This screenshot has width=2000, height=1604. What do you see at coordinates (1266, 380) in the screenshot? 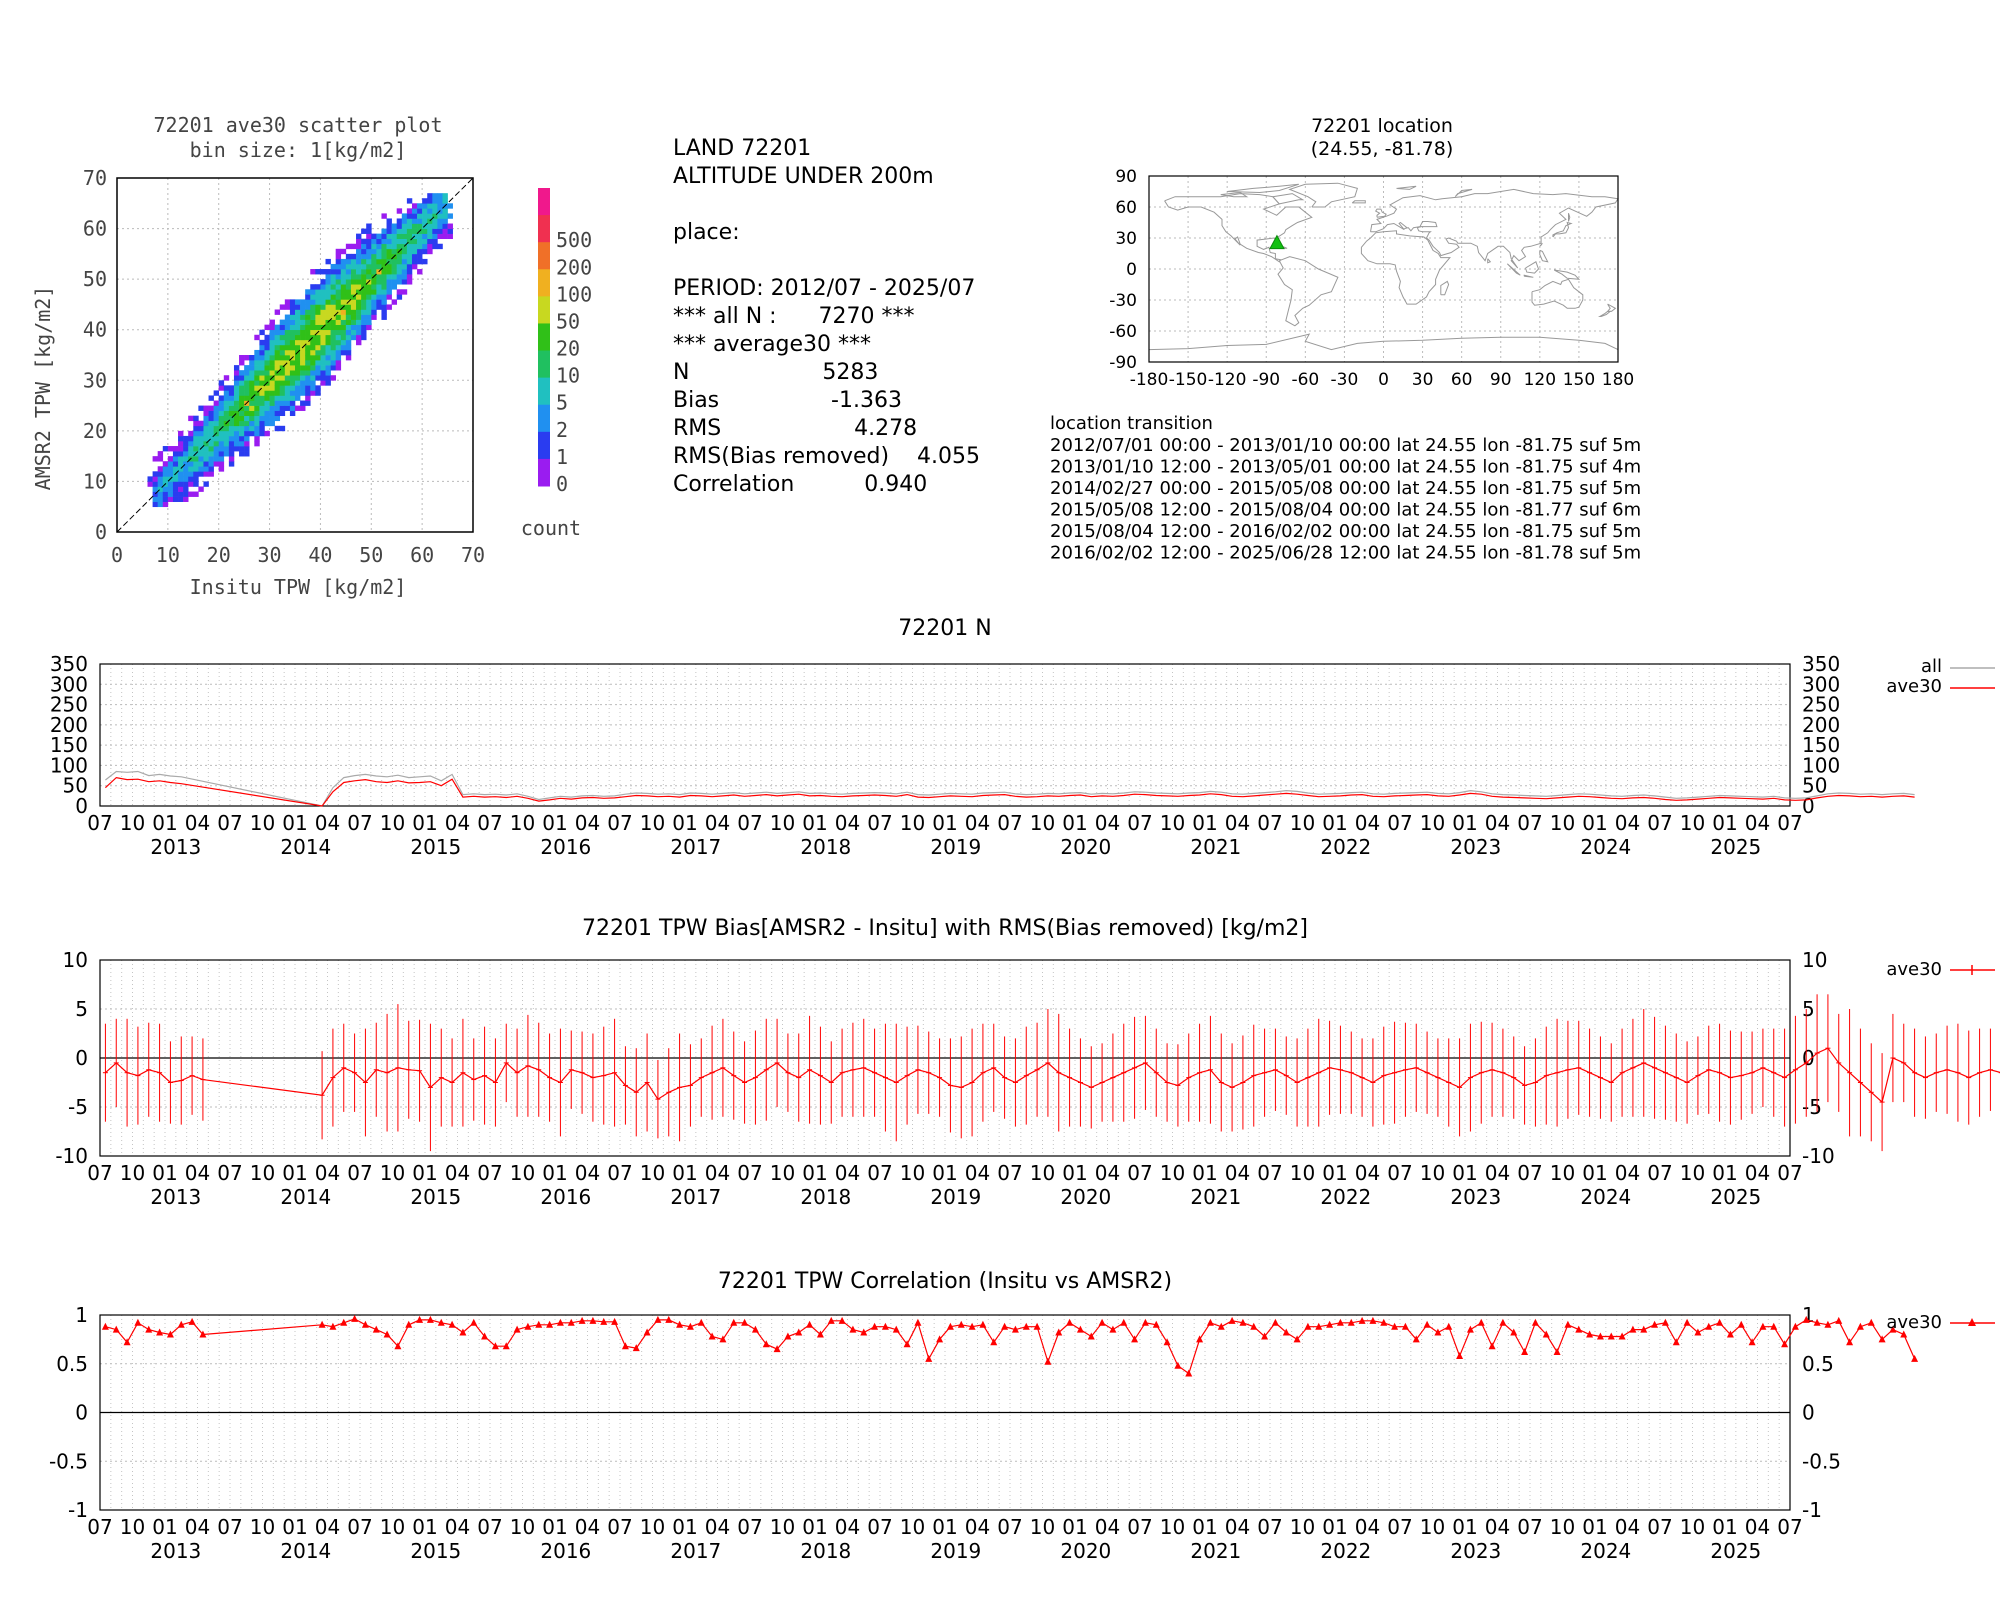
I see `map-xtick-label: -90` at bounding box center [1266, 380].